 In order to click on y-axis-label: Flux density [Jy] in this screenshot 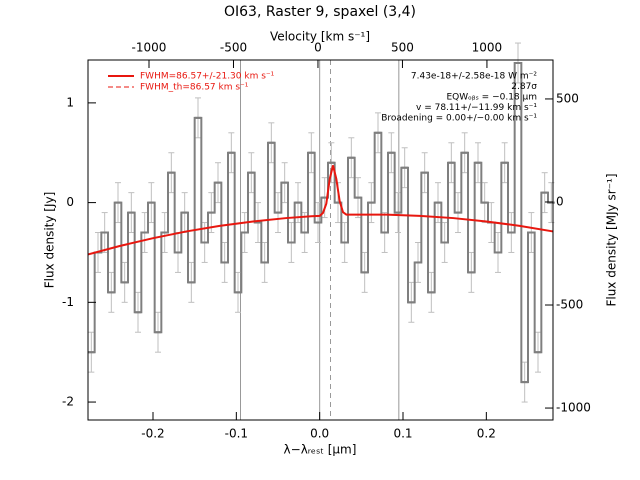, I will do `click(50, 240)`.